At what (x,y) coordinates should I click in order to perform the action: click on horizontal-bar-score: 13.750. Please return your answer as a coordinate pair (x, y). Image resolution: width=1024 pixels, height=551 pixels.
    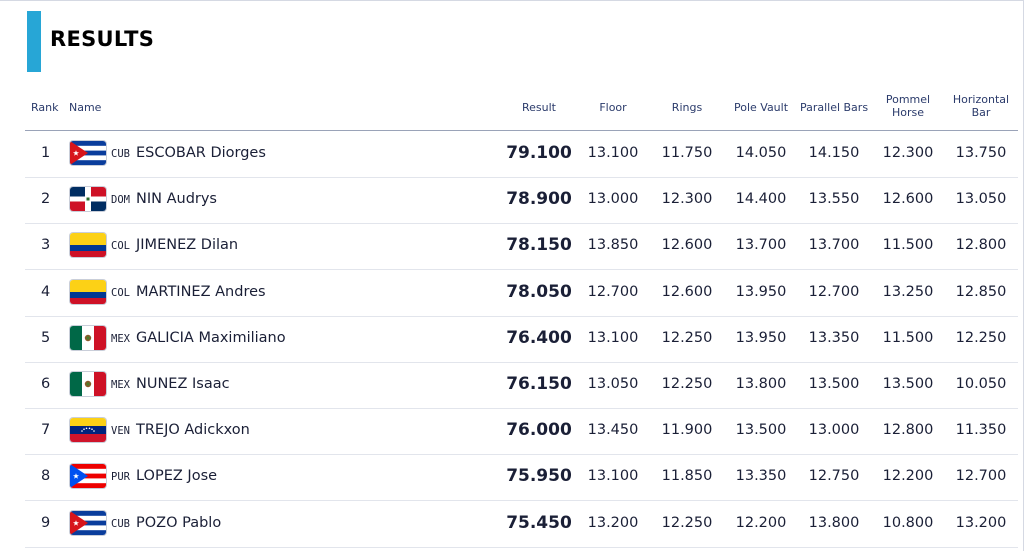
    Looking at the image, I should click on (981, 153).